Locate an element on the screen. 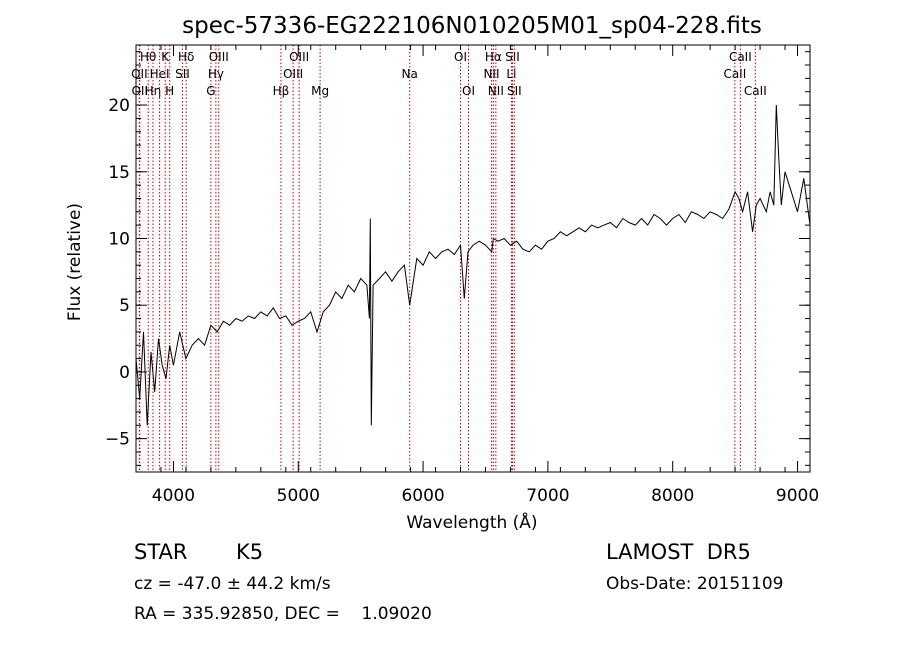 Image resolution: width=900 pixels, height=649 pixels. marker-label-24: SII is located at coordinates (514, 91).